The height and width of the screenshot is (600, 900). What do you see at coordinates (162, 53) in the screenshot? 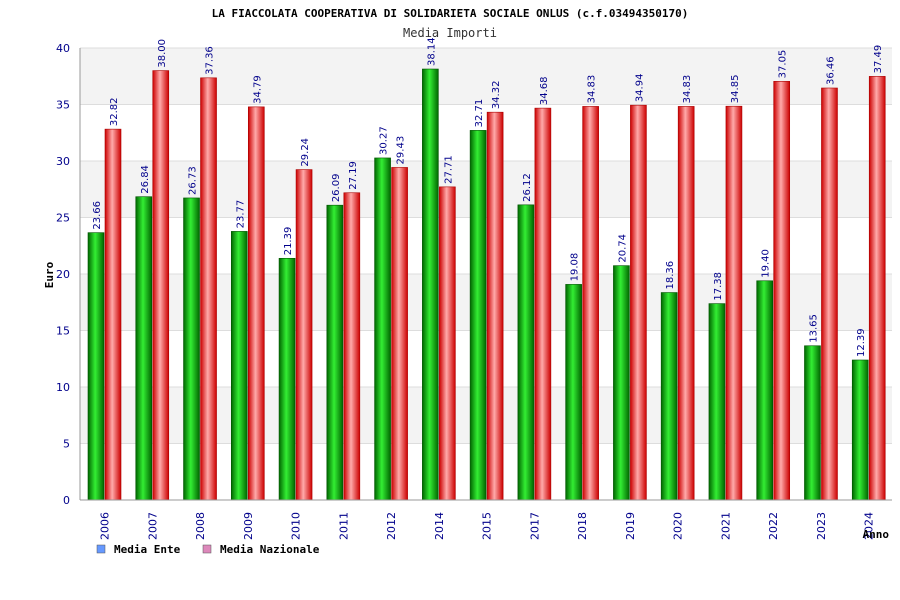
I see `data-label: 38.00` at bounding box center [162, 53].